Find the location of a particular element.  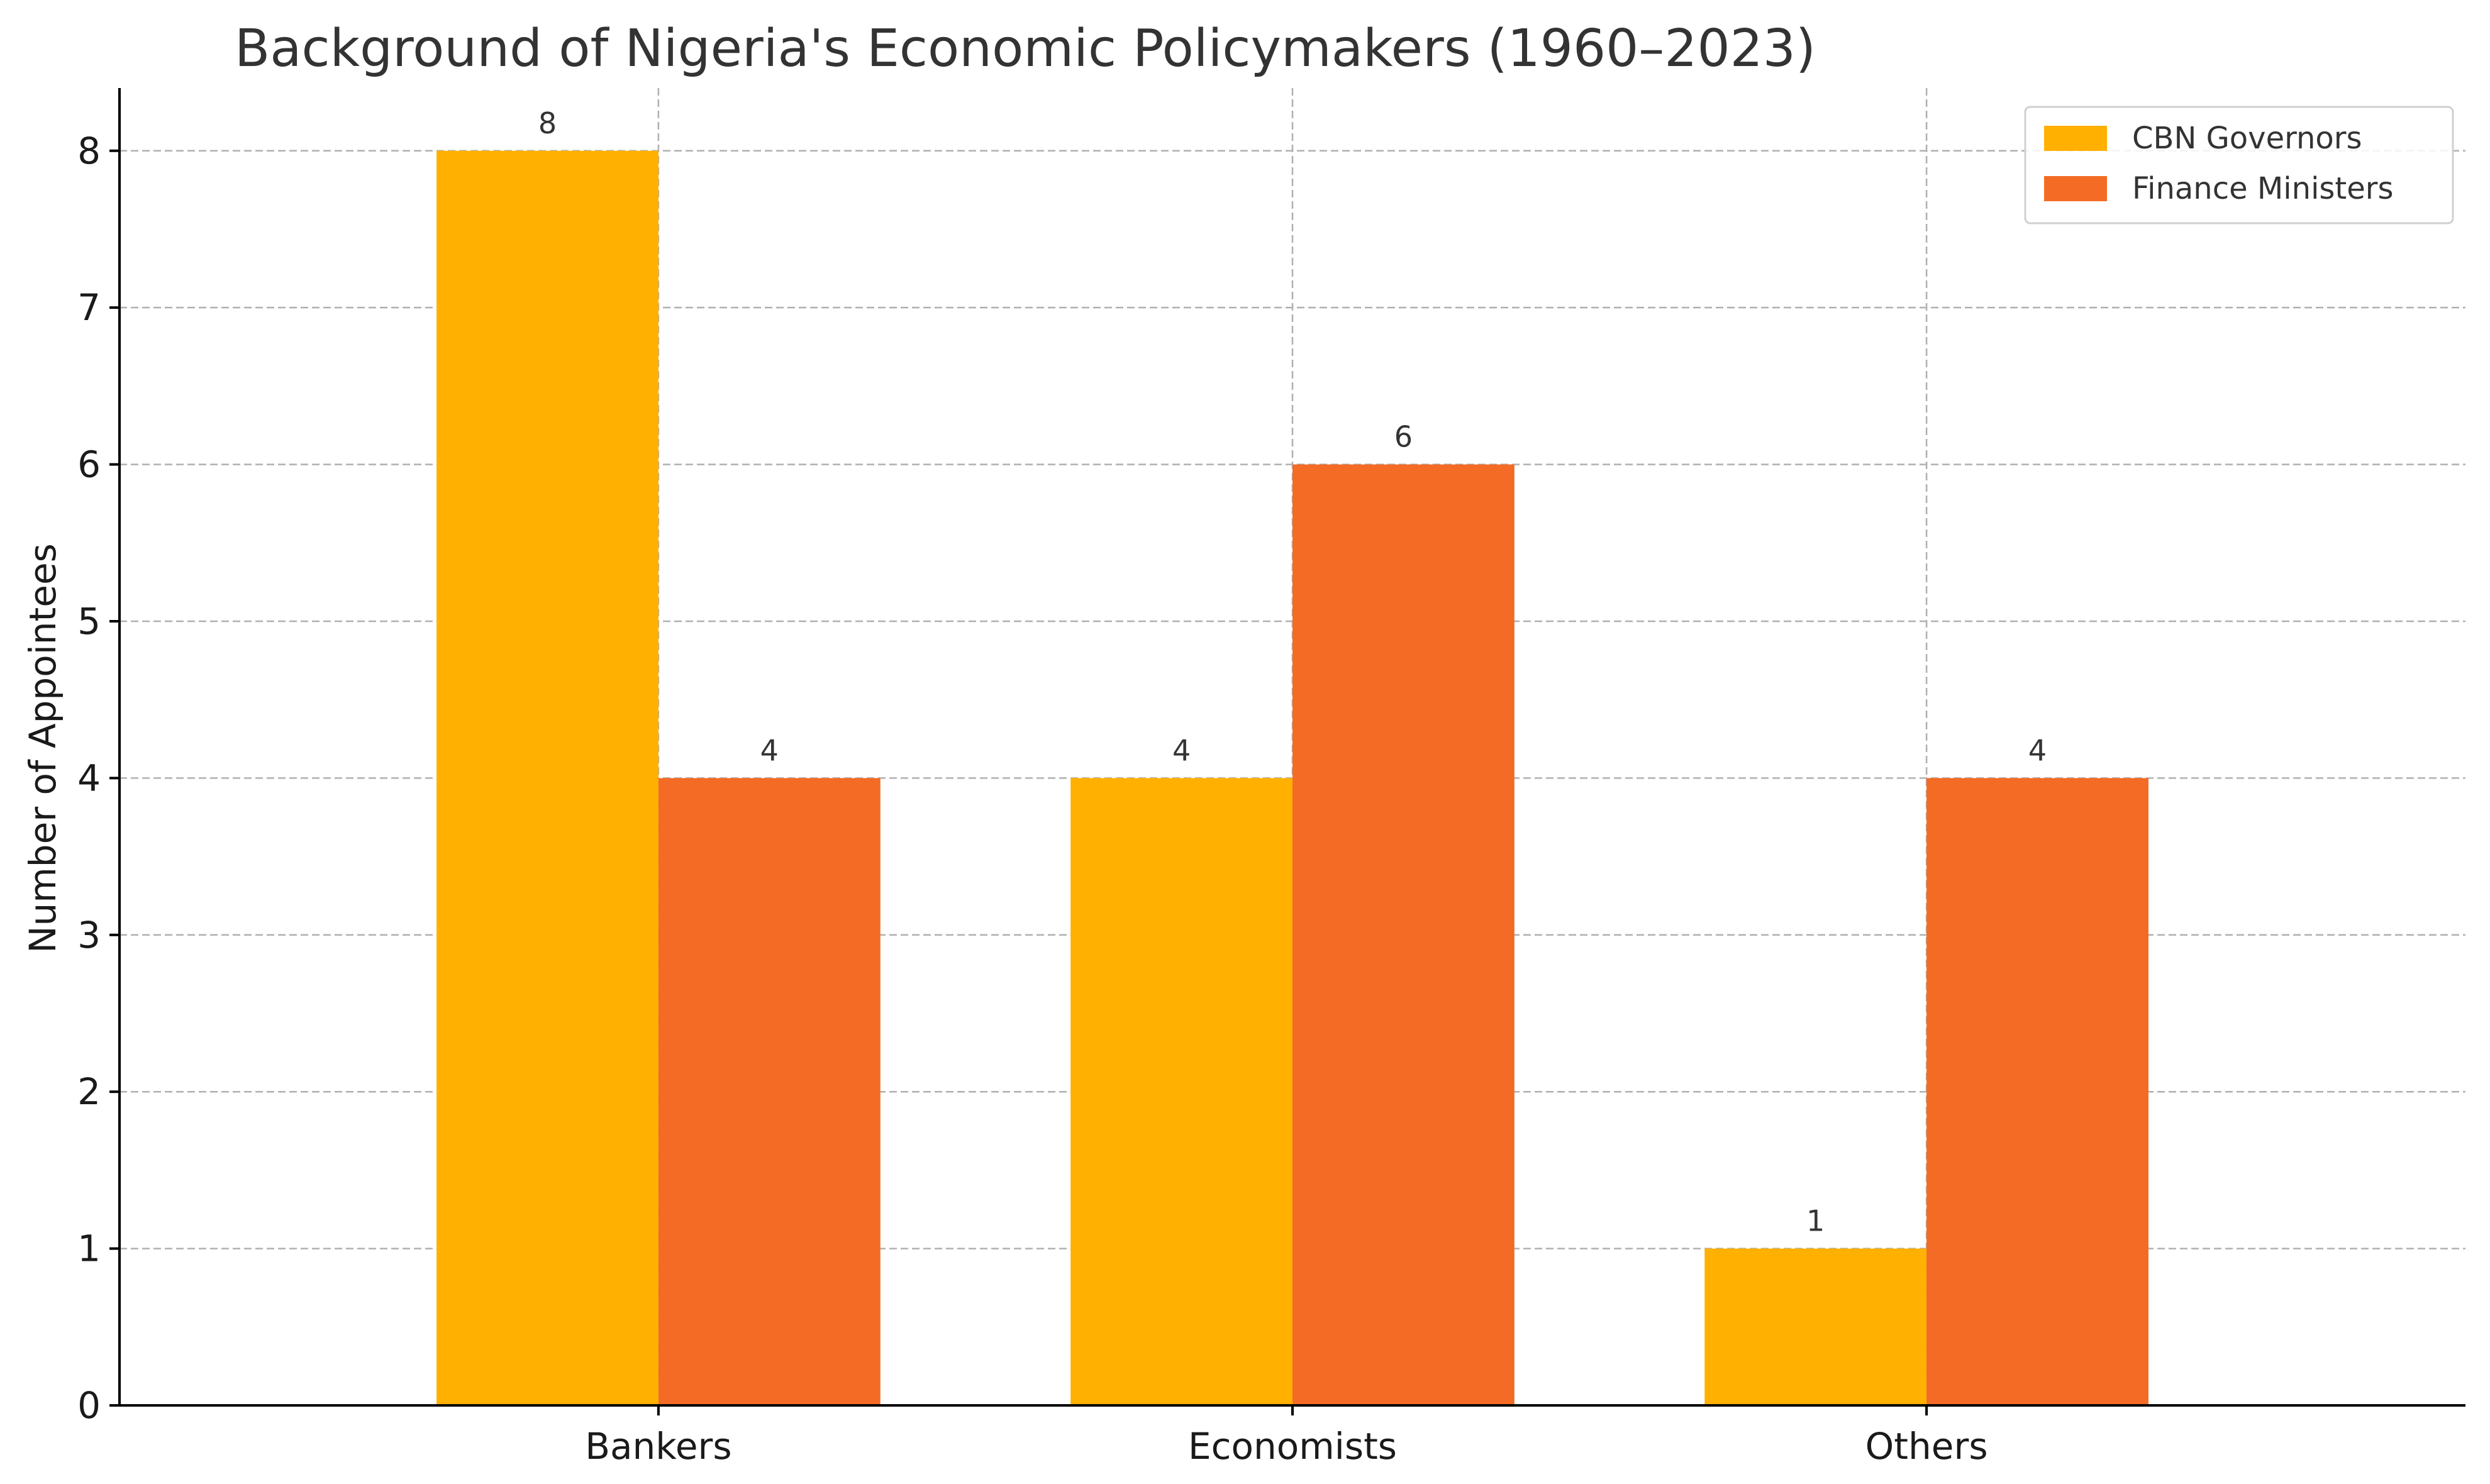

bar-value-label: 8 is located at coordinates (547, 123).